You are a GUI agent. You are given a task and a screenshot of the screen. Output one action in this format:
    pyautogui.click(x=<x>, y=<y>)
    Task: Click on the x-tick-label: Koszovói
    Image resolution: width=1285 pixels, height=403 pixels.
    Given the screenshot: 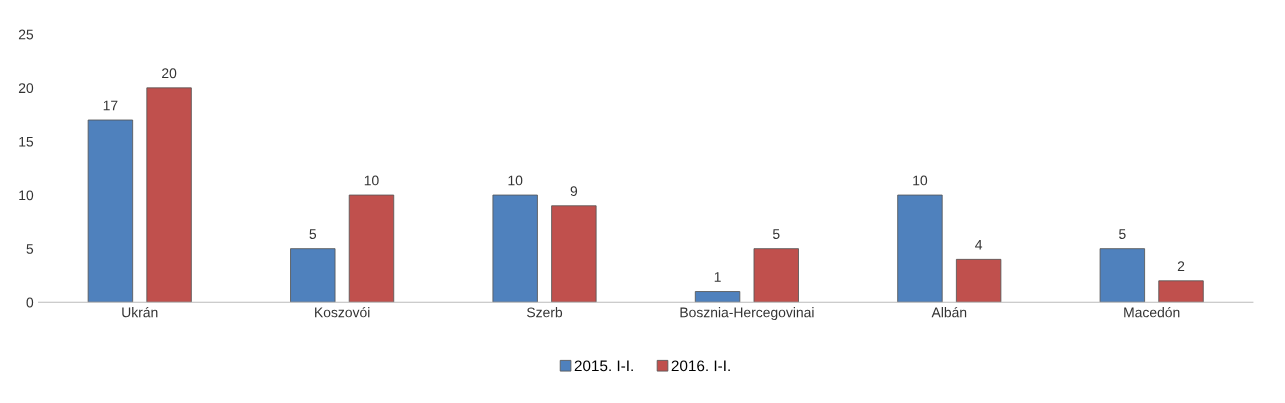 What is the action you would take?
    pyautogui.click(x=342, y=312)
    